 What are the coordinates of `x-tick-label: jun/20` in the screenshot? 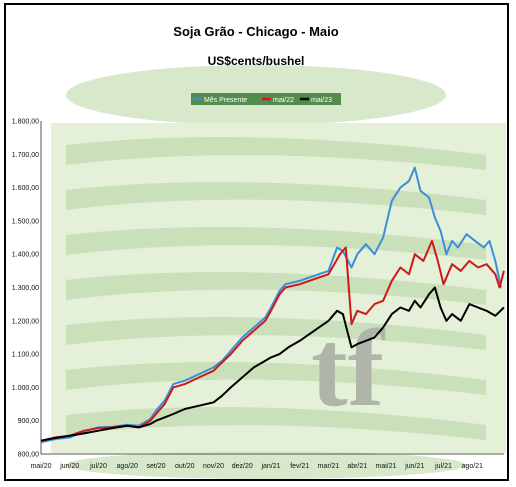 It's located at (69, 466).